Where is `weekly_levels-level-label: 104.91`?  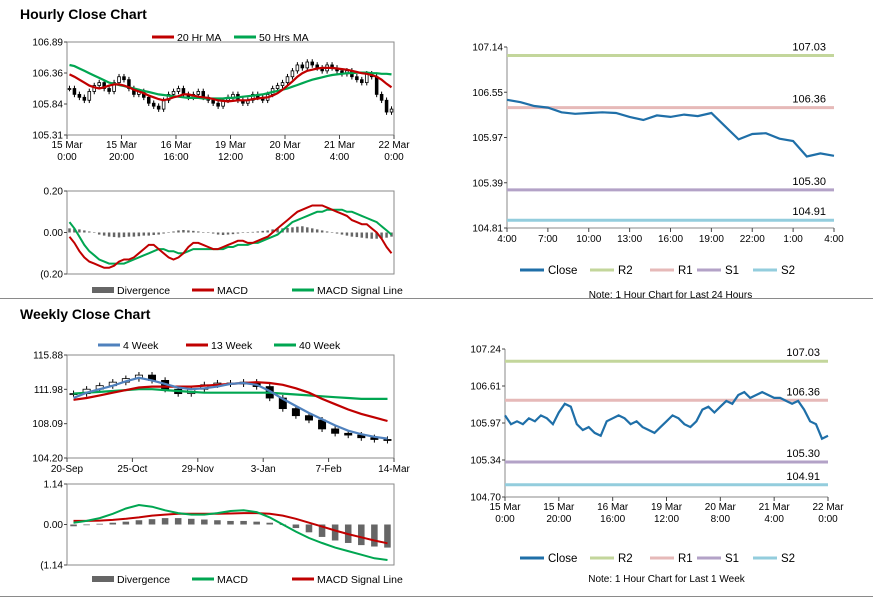
weekly_levels-level-label: 104.91 is located at coordinates (803, 477).